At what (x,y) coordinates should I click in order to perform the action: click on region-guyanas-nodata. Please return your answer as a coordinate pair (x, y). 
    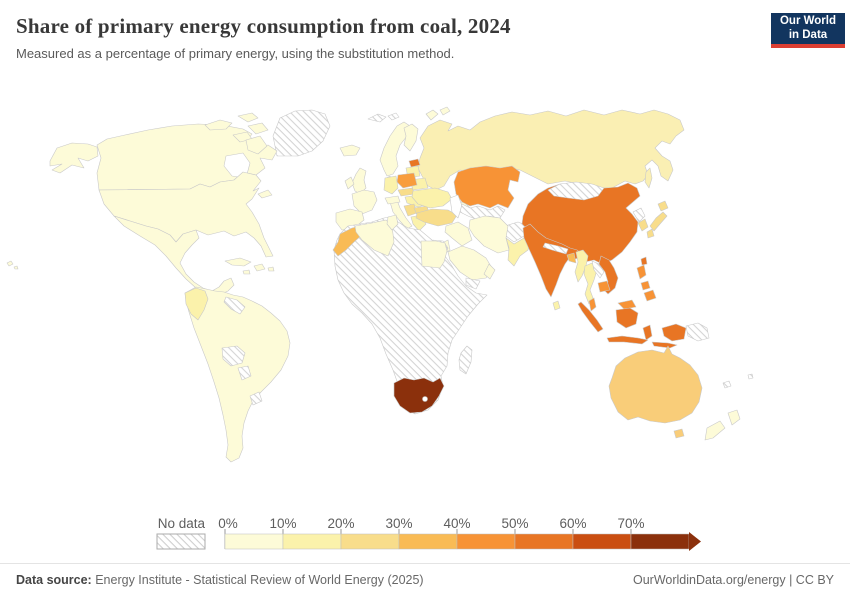
    Looking at the image, I should click on (234, 305).